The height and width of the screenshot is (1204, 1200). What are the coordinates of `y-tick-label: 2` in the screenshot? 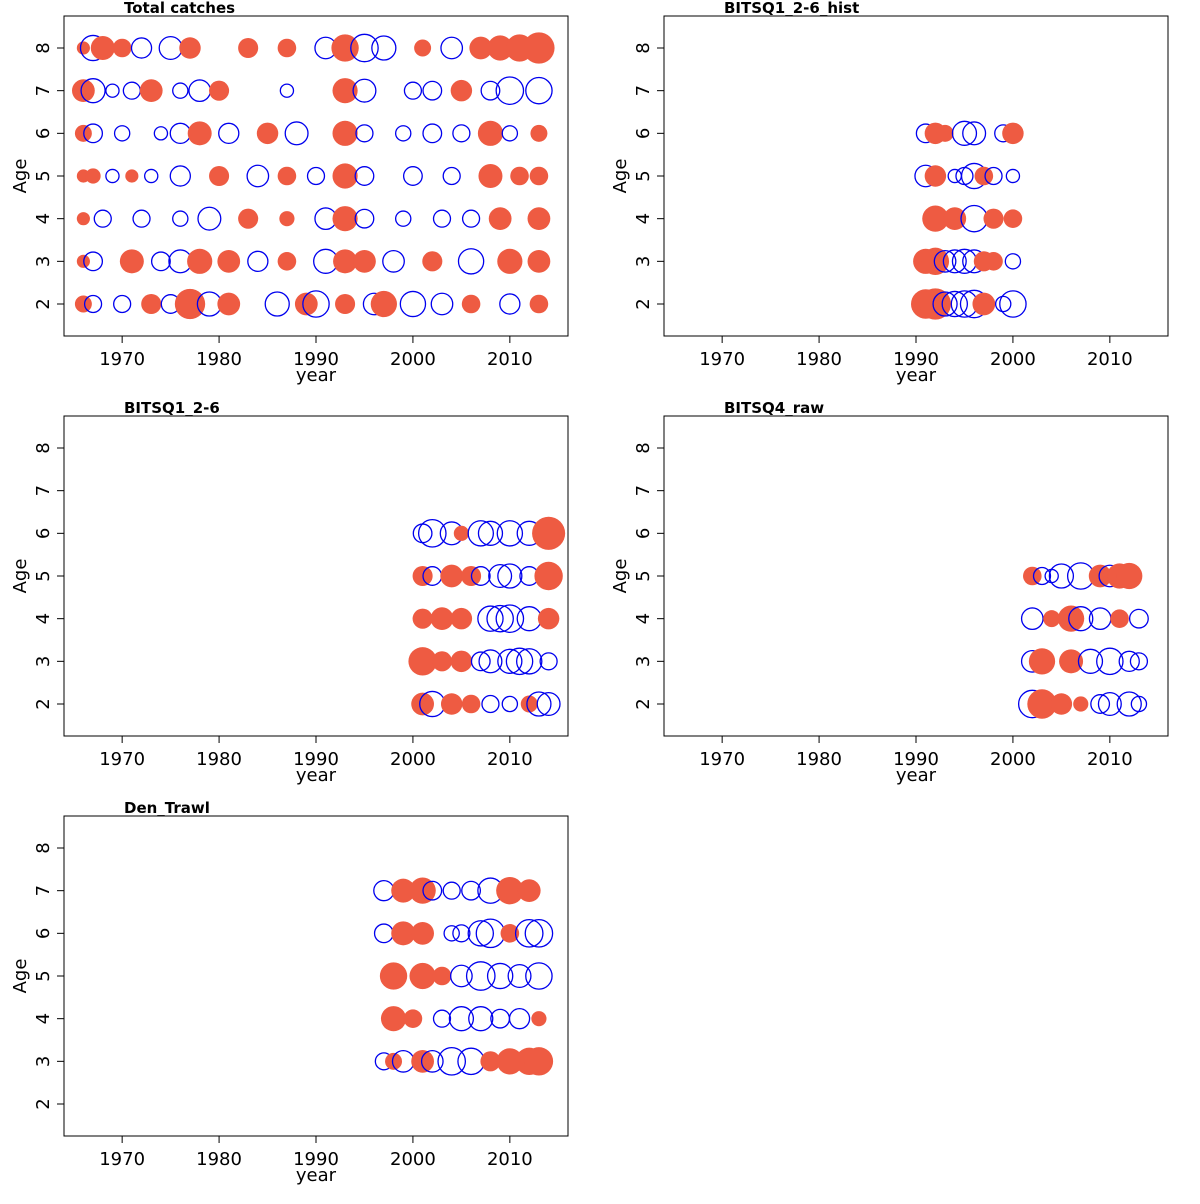 It's located at (643, 703).